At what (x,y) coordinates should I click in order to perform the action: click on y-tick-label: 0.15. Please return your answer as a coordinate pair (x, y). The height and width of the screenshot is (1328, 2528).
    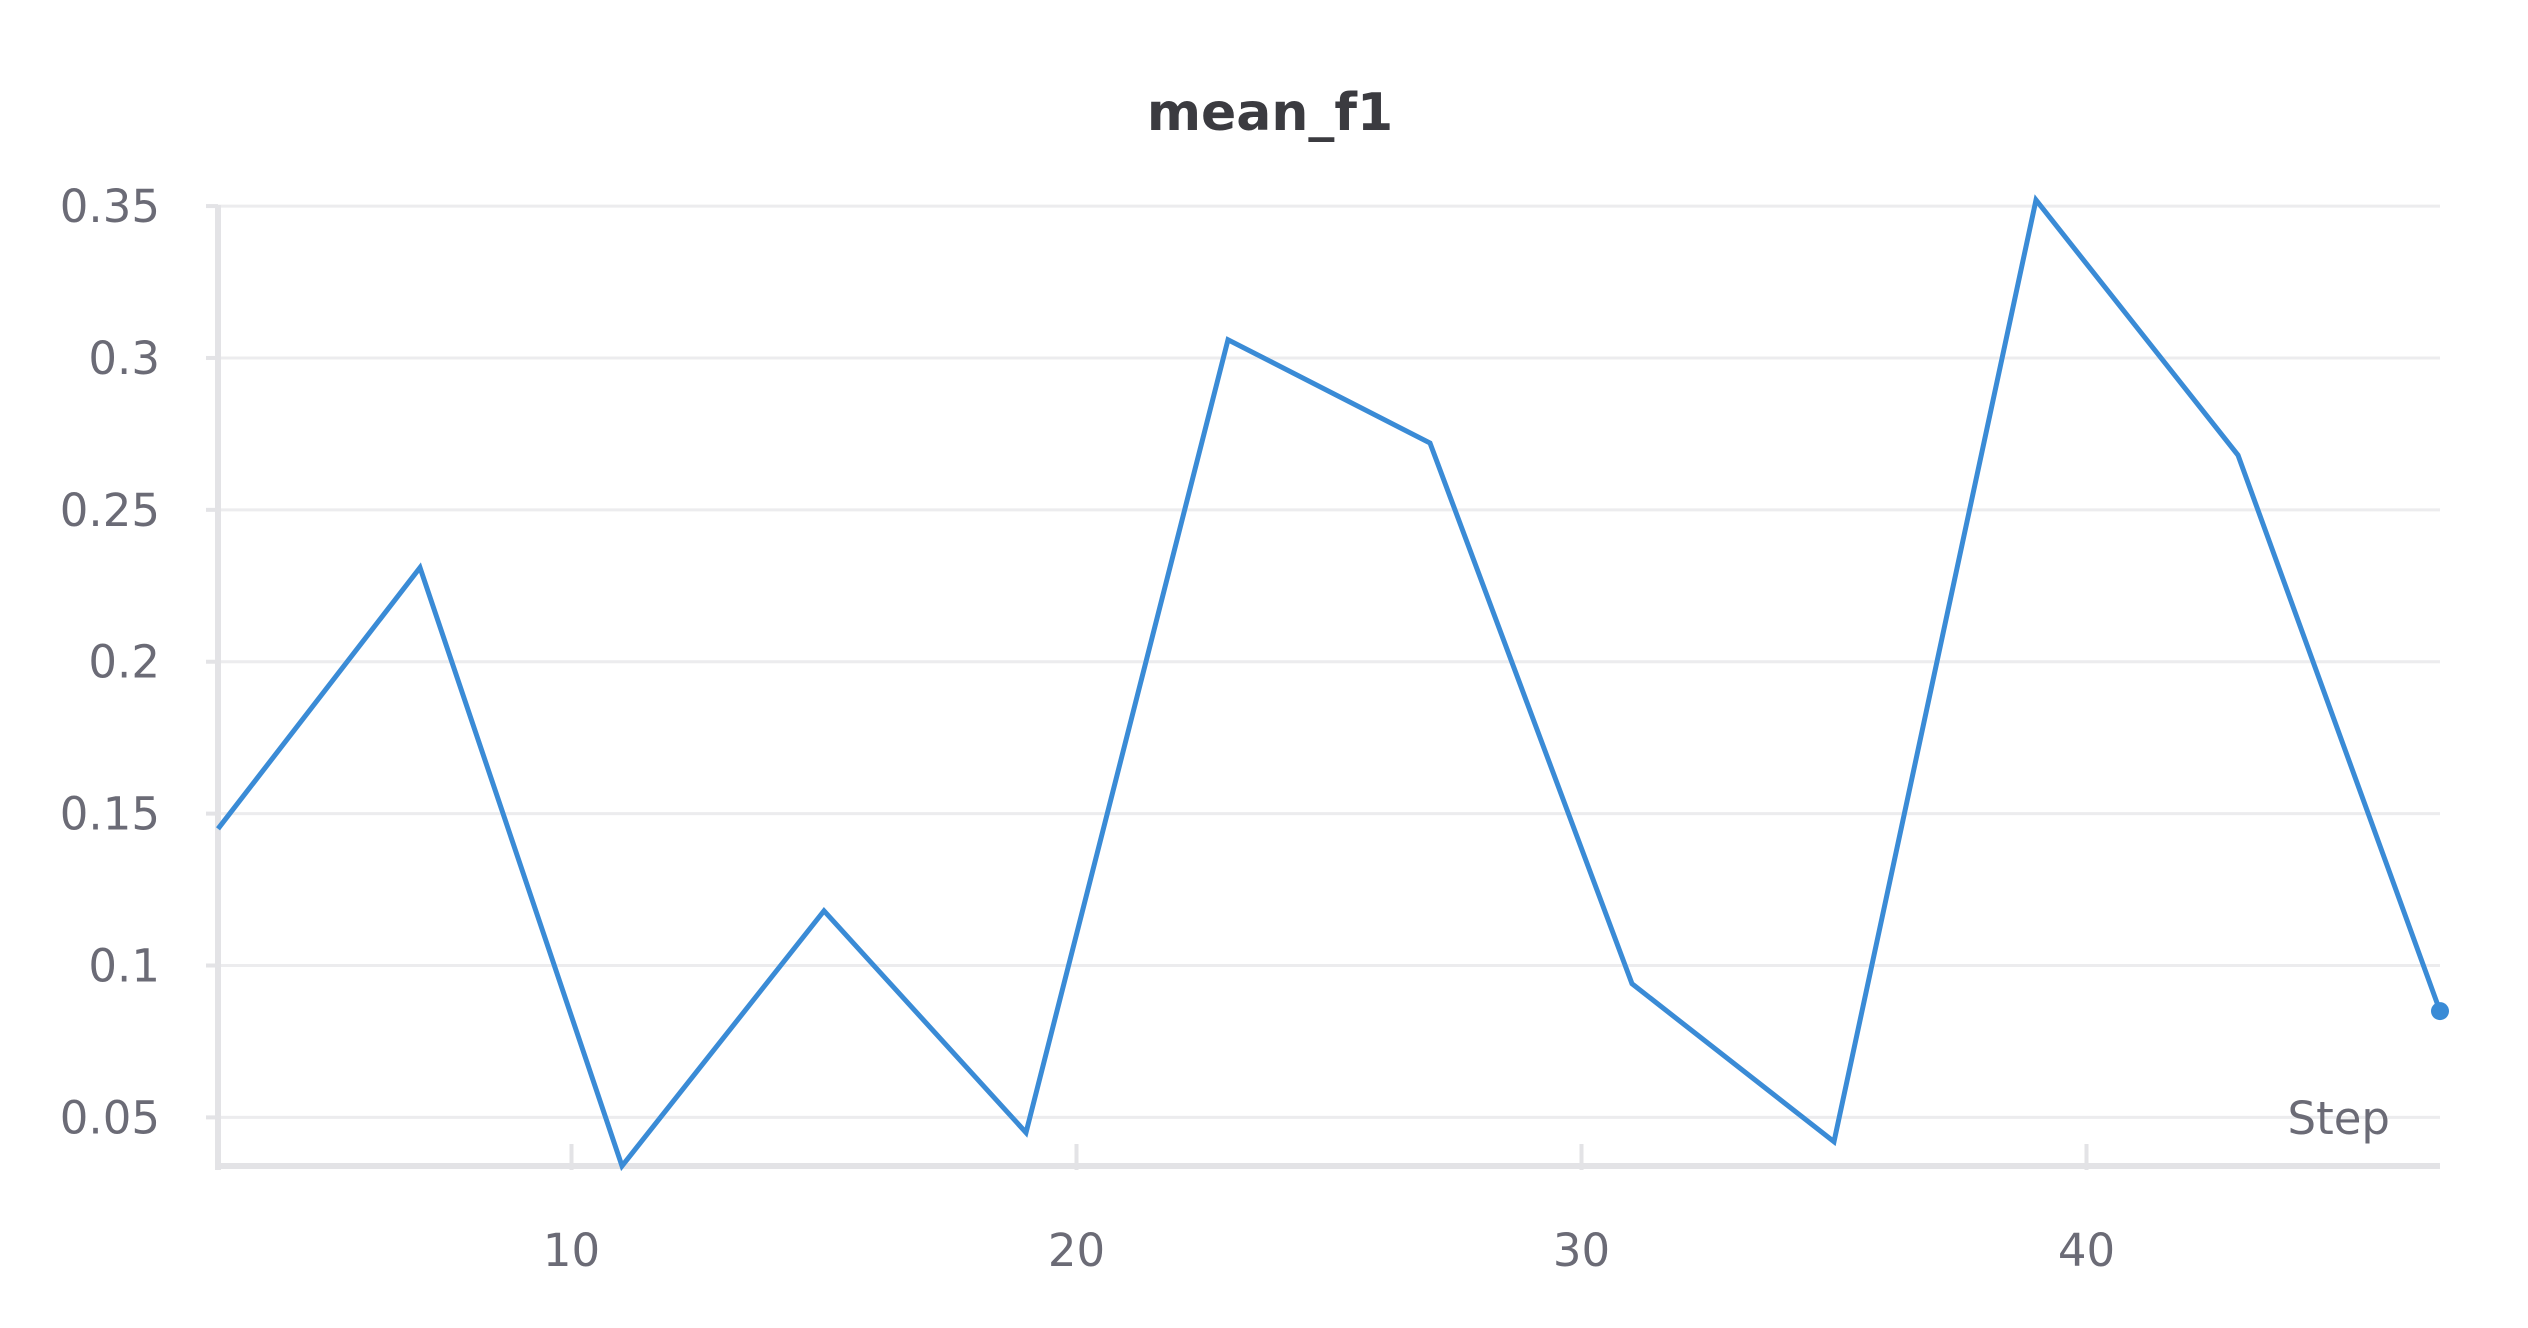
    Looking at the image, I should click on (110, 814).